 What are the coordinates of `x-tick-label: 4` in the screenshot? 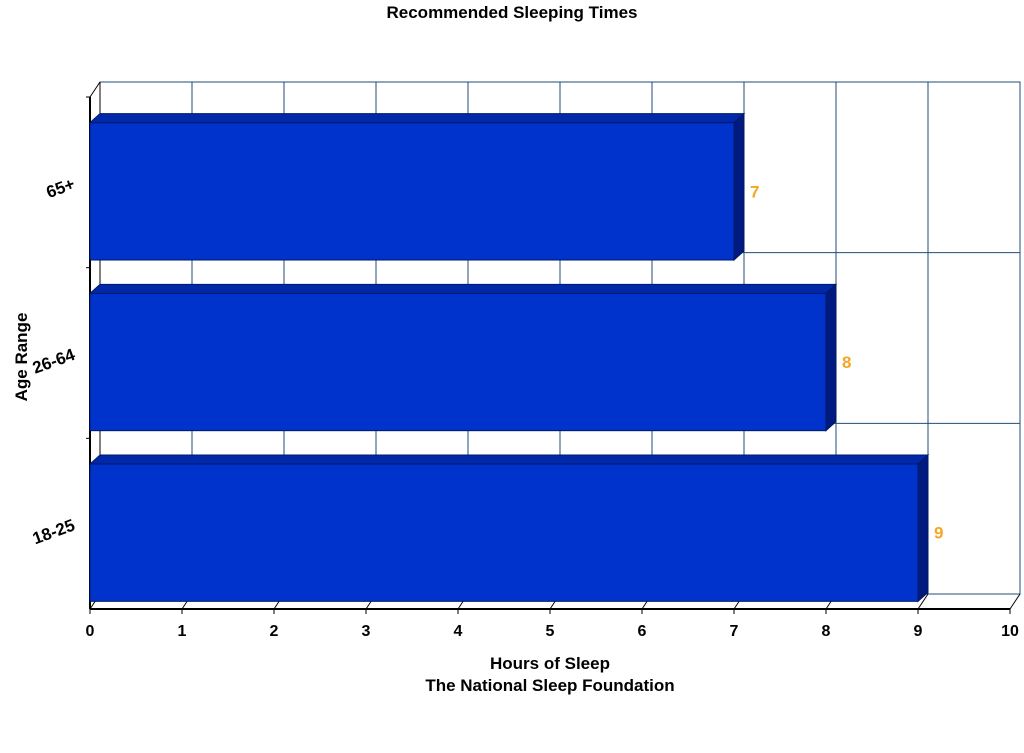 It's located at (458, 631).